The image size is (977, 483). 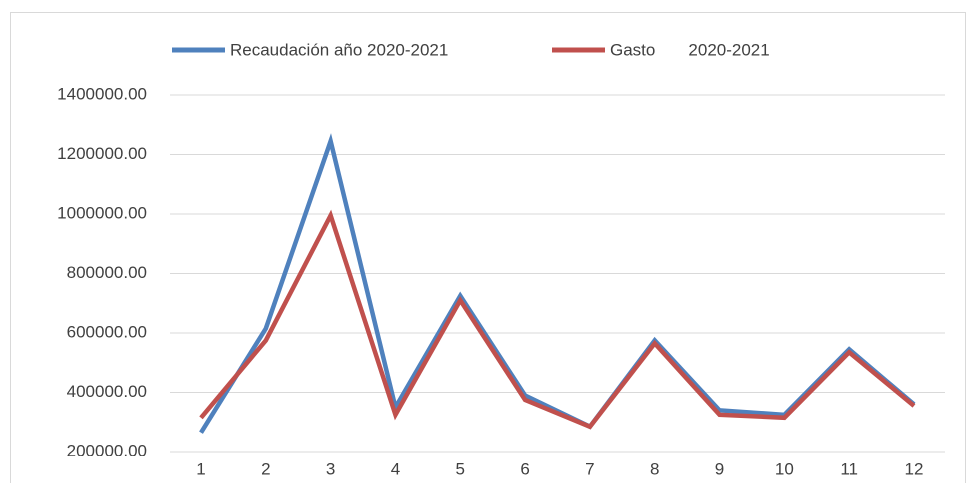 What do you see at coordinates (460, 468) in the screenshot?
I see `x-tick-label: 5` at bounding box center [460, 468].